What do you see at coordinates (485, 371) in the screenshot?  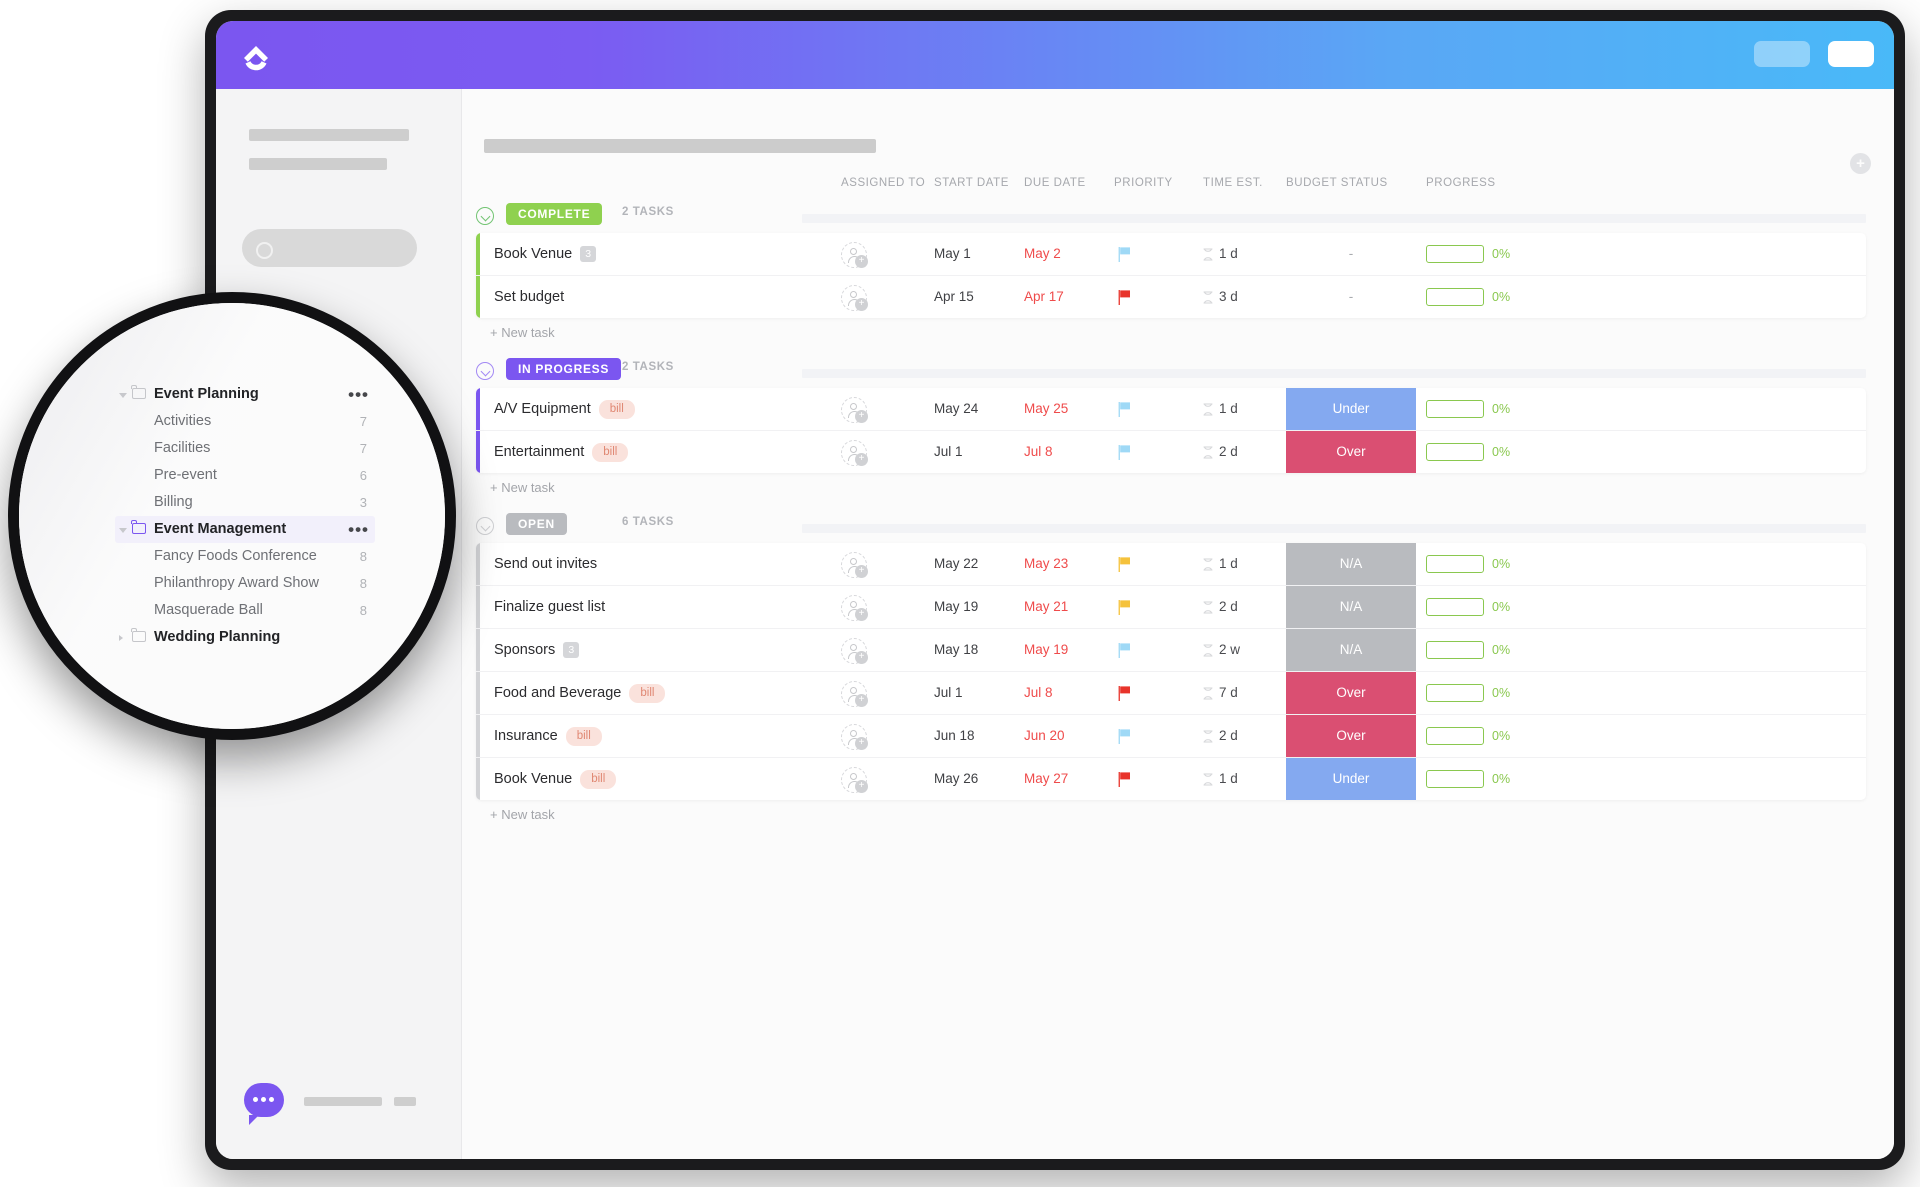 I see `collapse-group-toggle` at bounding box center [485, 371].